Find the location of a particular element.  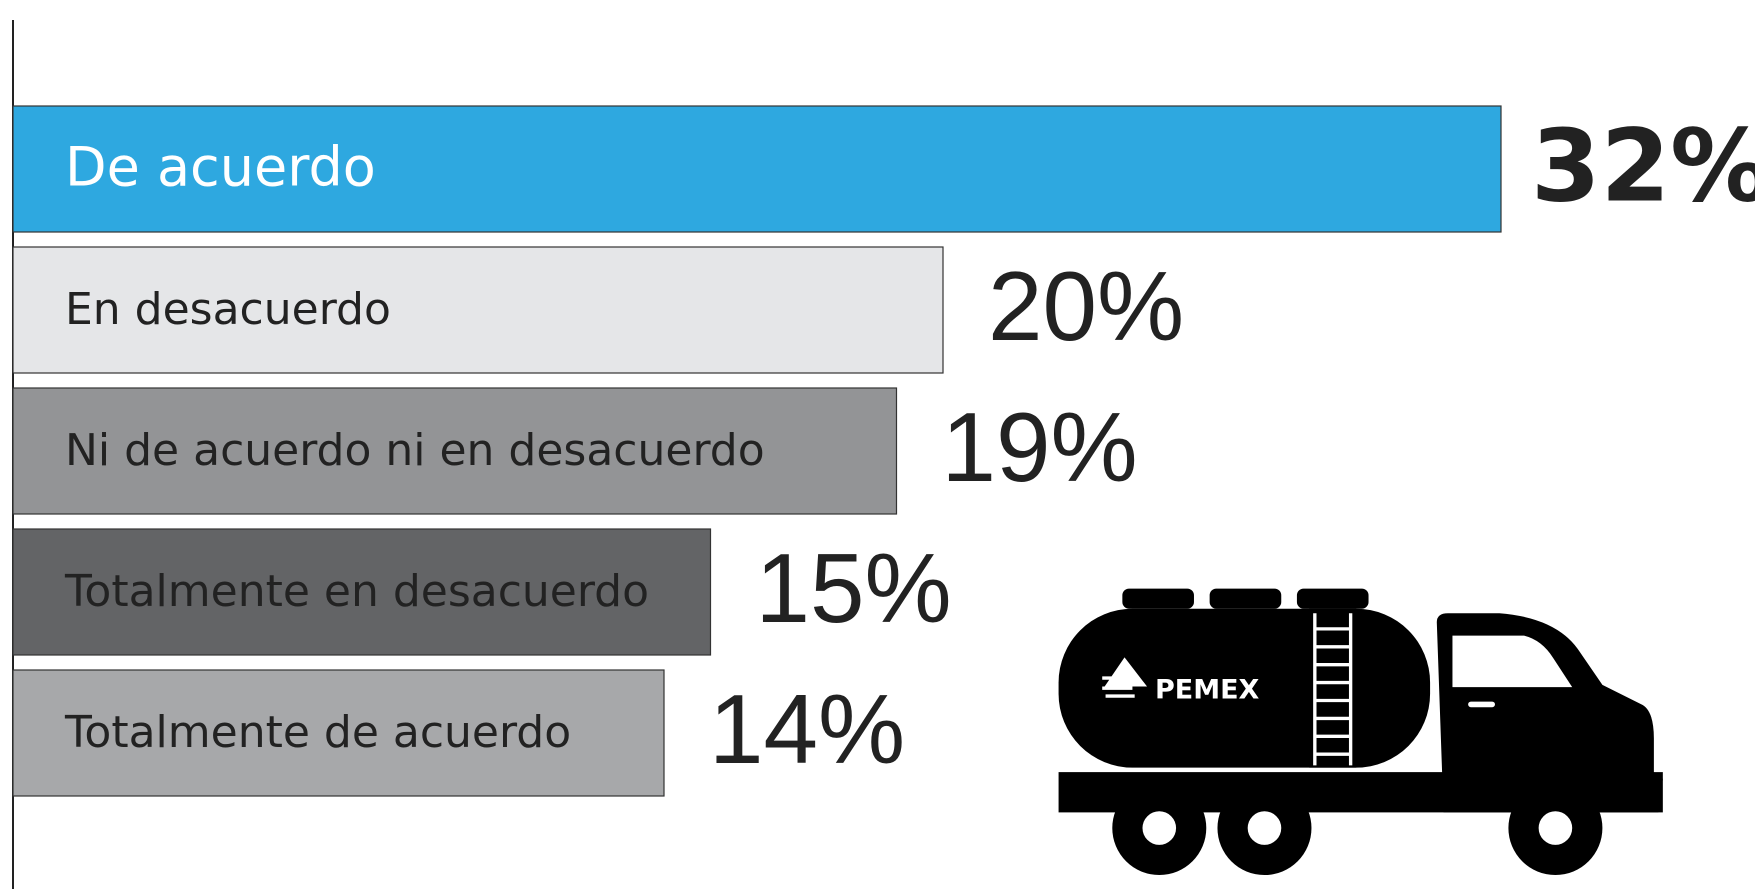

value-label: 15% is located at coordinates (854, 588).